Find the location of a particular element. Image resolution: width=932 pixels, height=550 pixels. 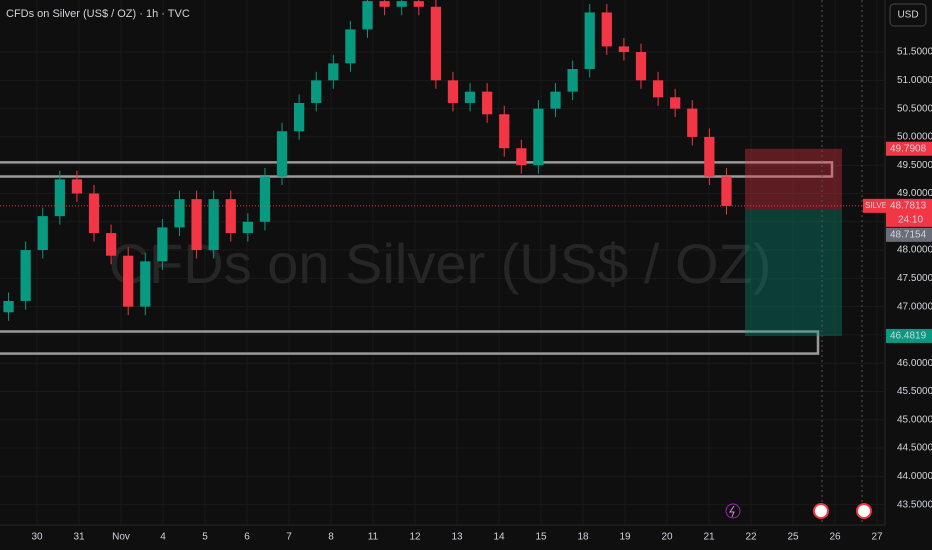

countdown: 24:10 is located at coordinates (910, 219).